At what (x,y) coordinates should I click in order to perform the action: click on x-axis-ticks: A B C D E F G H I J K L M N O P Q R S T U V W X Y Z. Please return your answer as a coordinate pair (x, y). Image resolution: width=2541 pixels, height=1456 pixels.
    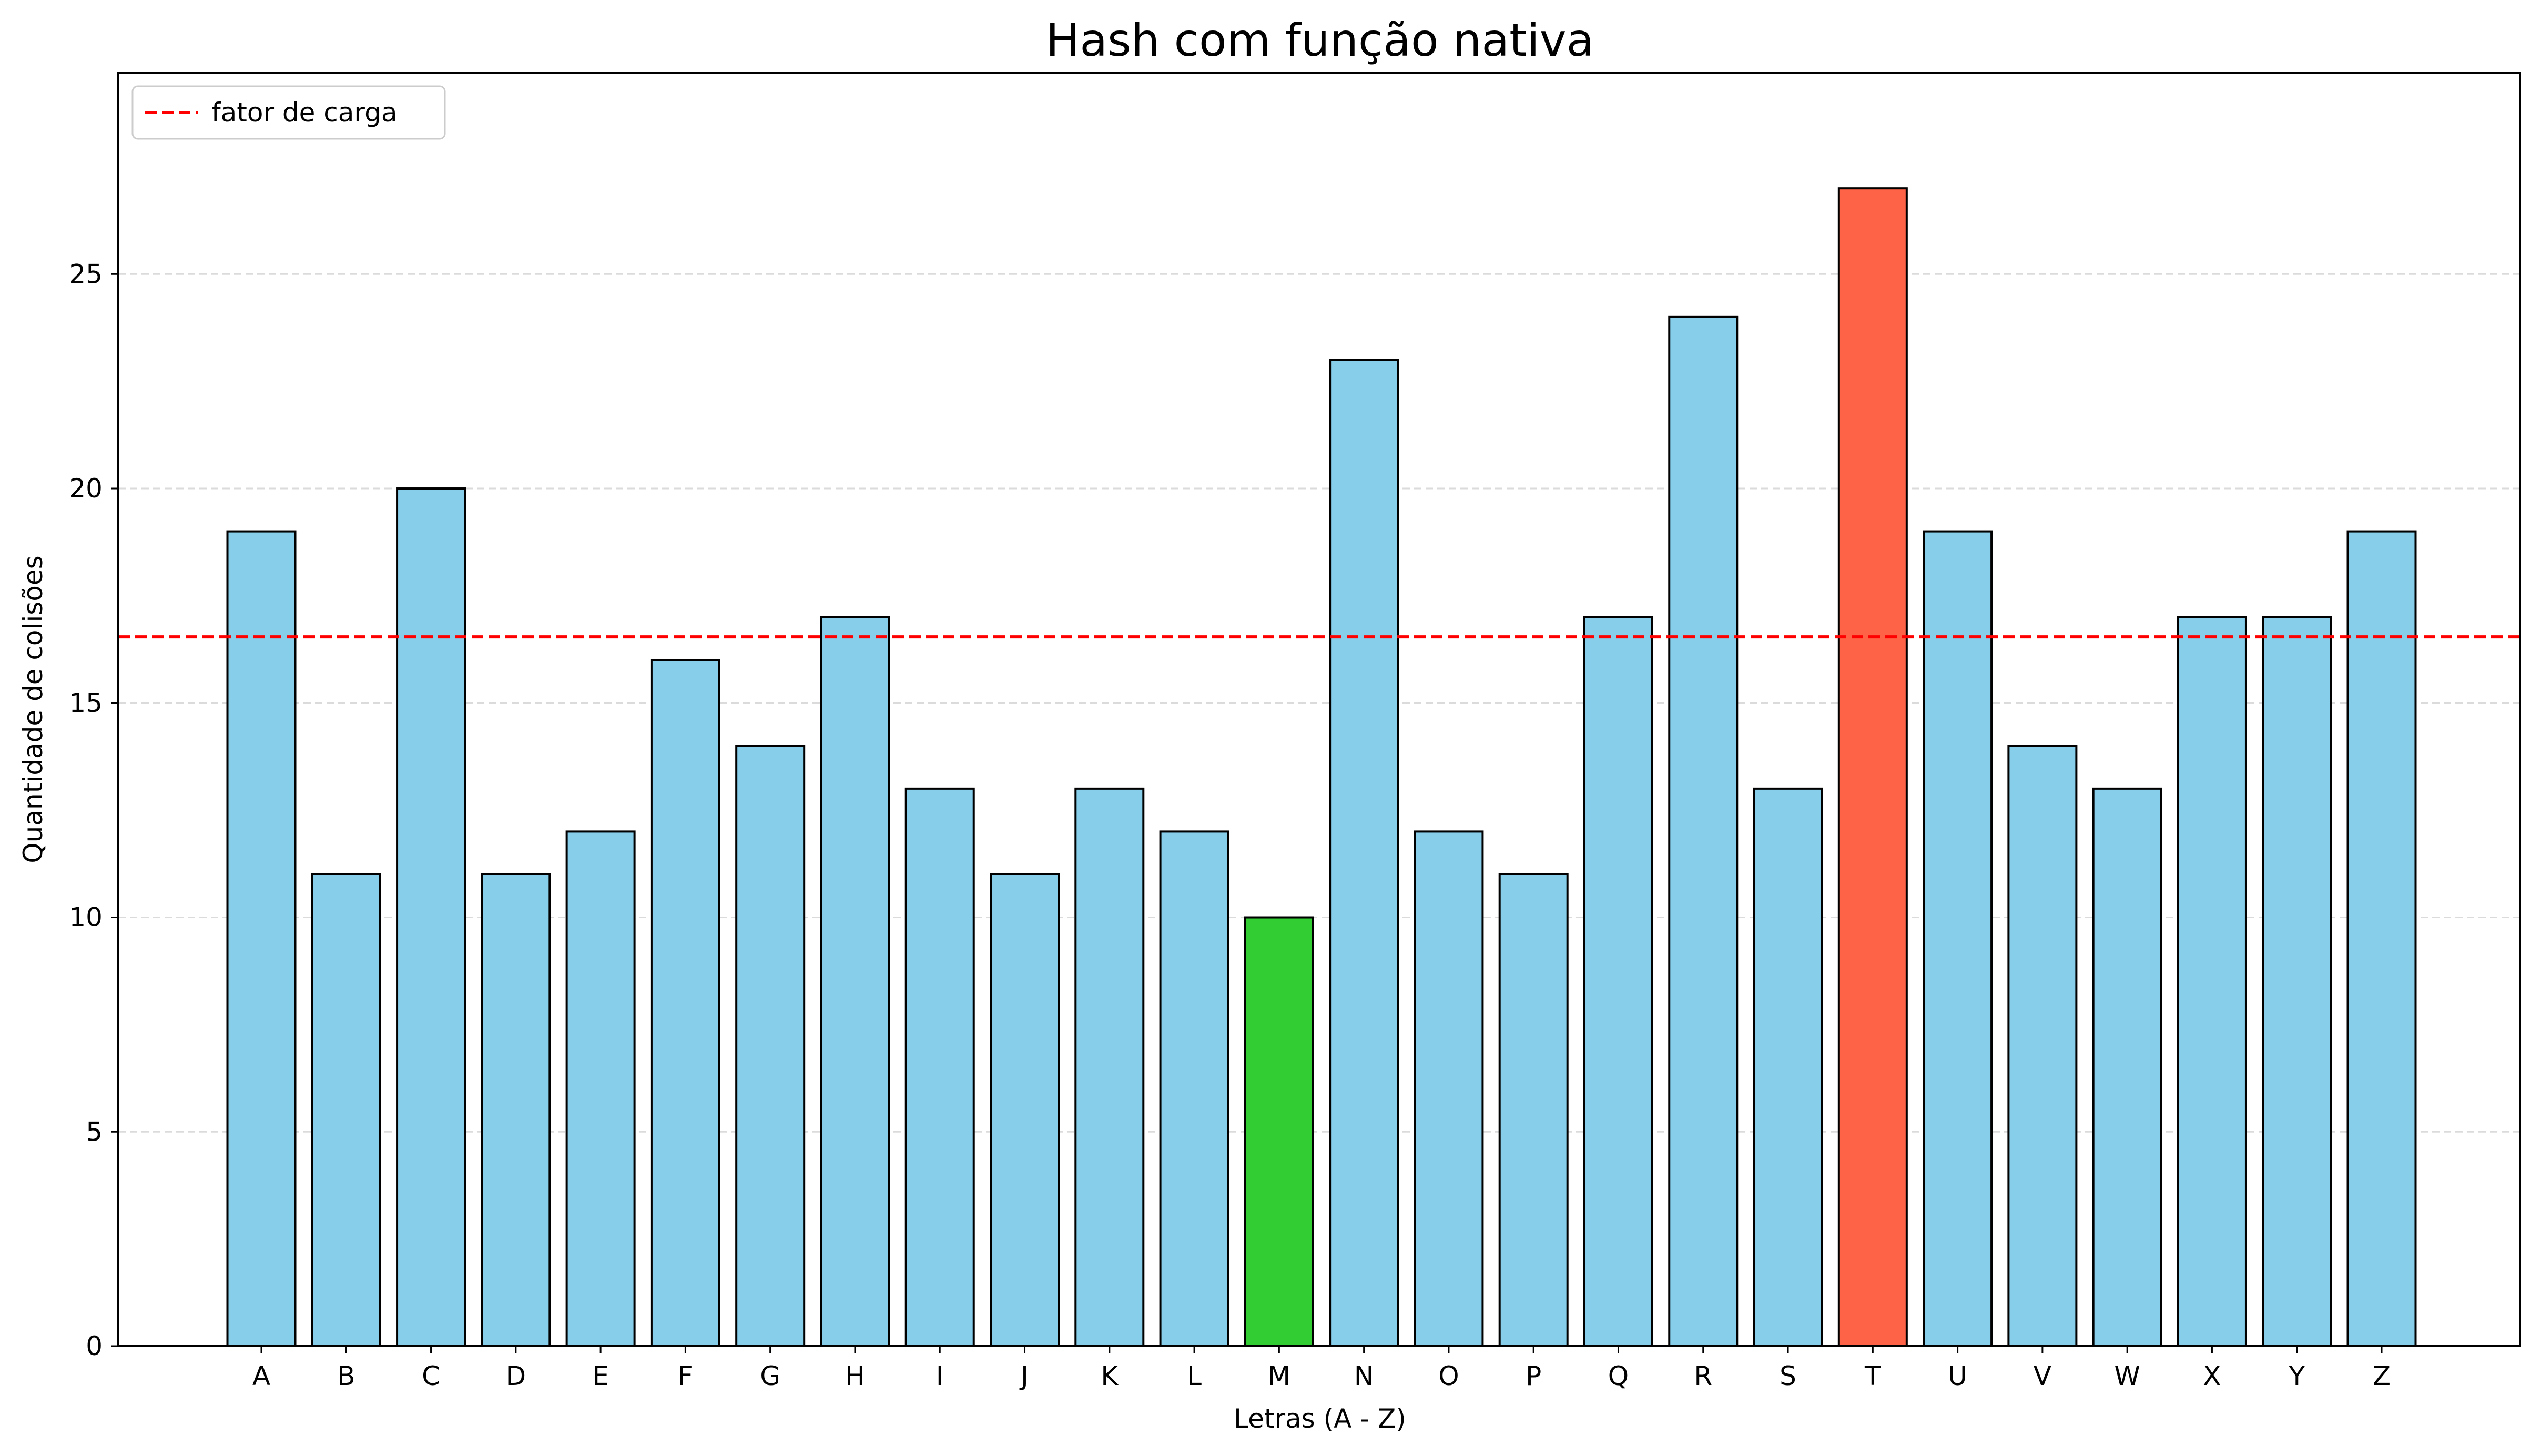
    Looking at the image, I should click on (1322, 1368).